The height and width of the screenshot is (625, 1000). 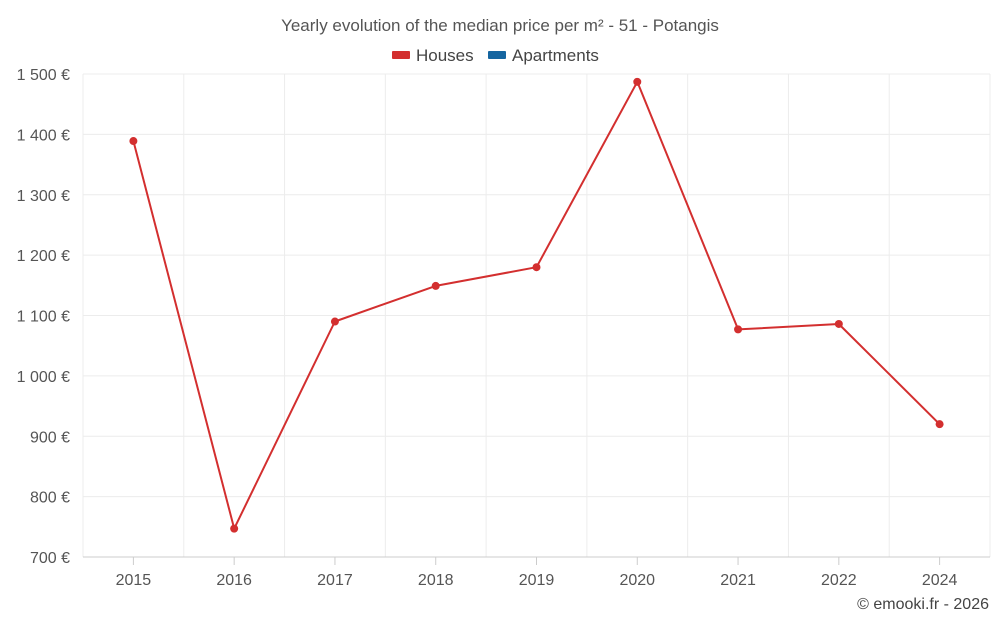 I want to click on legend-label-houses: Houses, so click(x=445, y=55).